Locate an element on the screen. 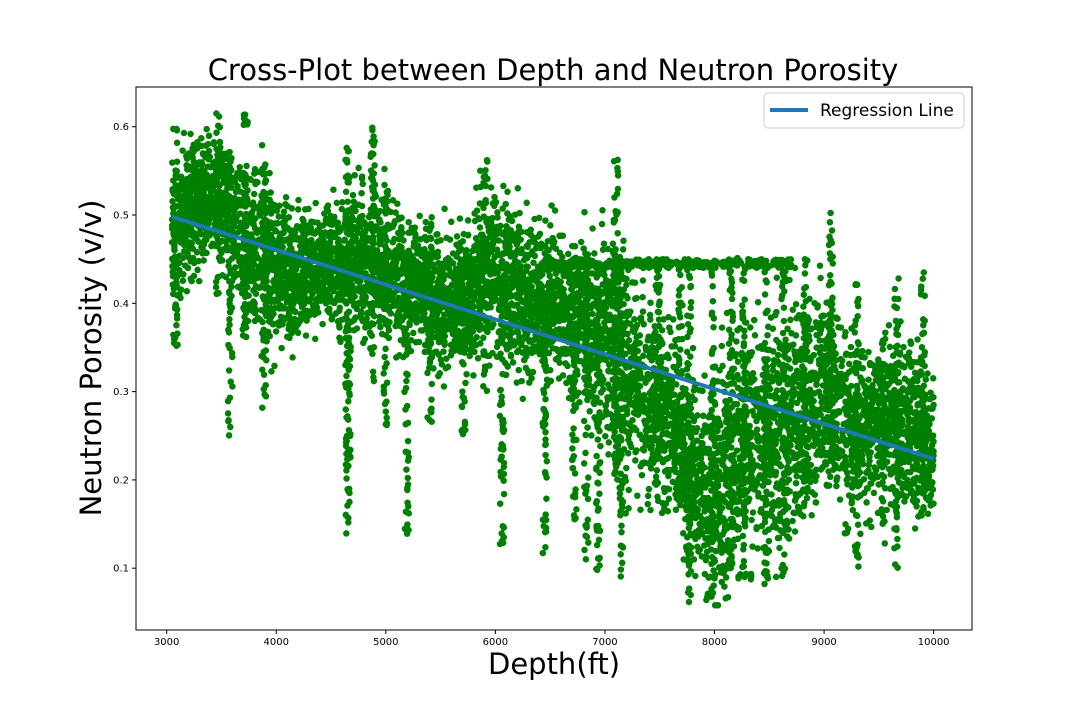 This screenshot has height=720, width=1080. y-axis-ticks: 0.1 0.2 0.3 0.4 0.5 0.6 is located at coordinates (124, 348).